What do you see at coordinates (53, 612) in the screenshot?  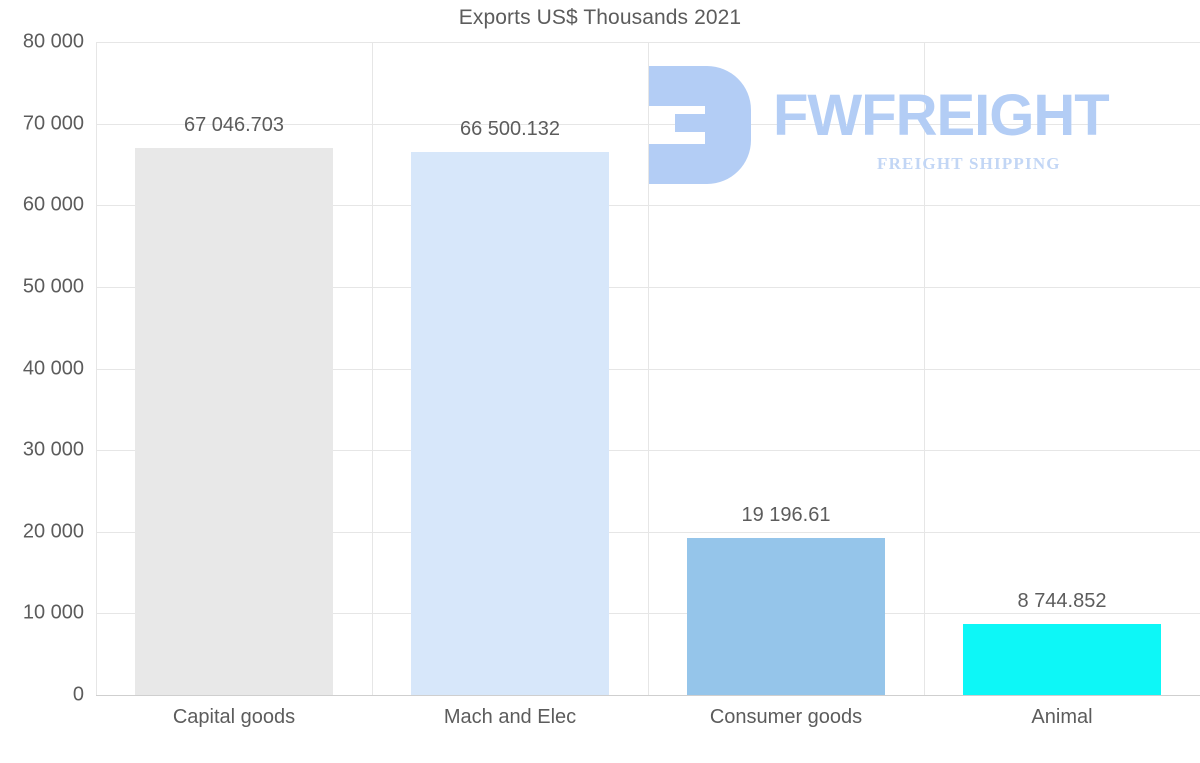 I see `y-tick-label: 10 000` at bounding box center [53, 612].